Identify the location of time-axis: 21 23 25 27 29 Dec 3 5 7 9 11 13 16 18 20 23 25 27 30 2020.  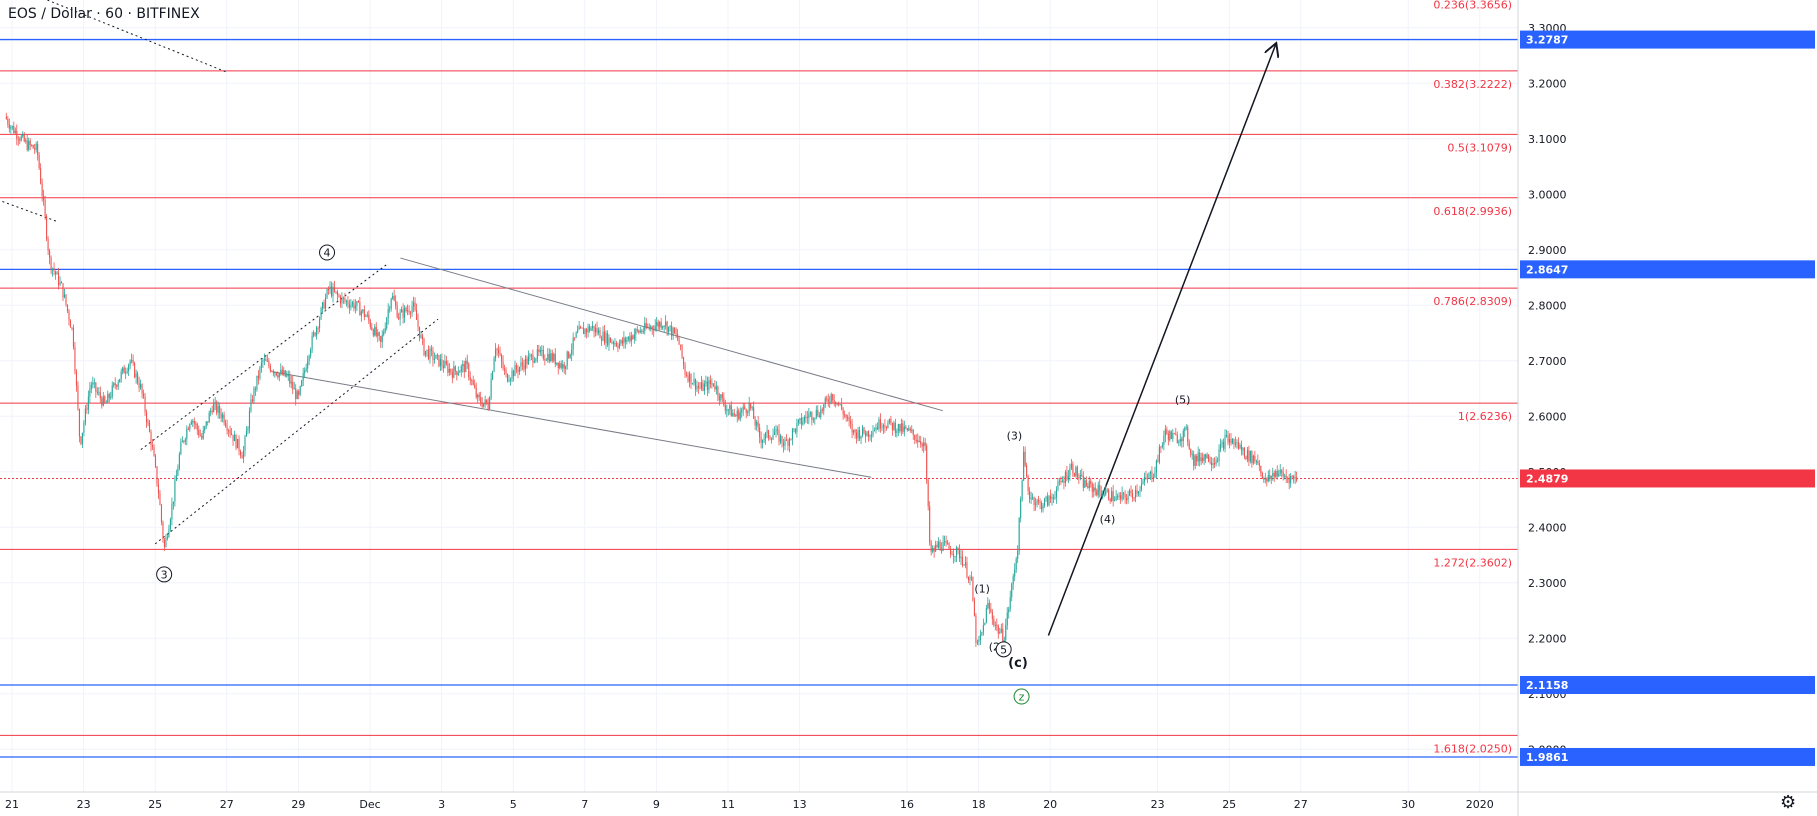
(908, 801).